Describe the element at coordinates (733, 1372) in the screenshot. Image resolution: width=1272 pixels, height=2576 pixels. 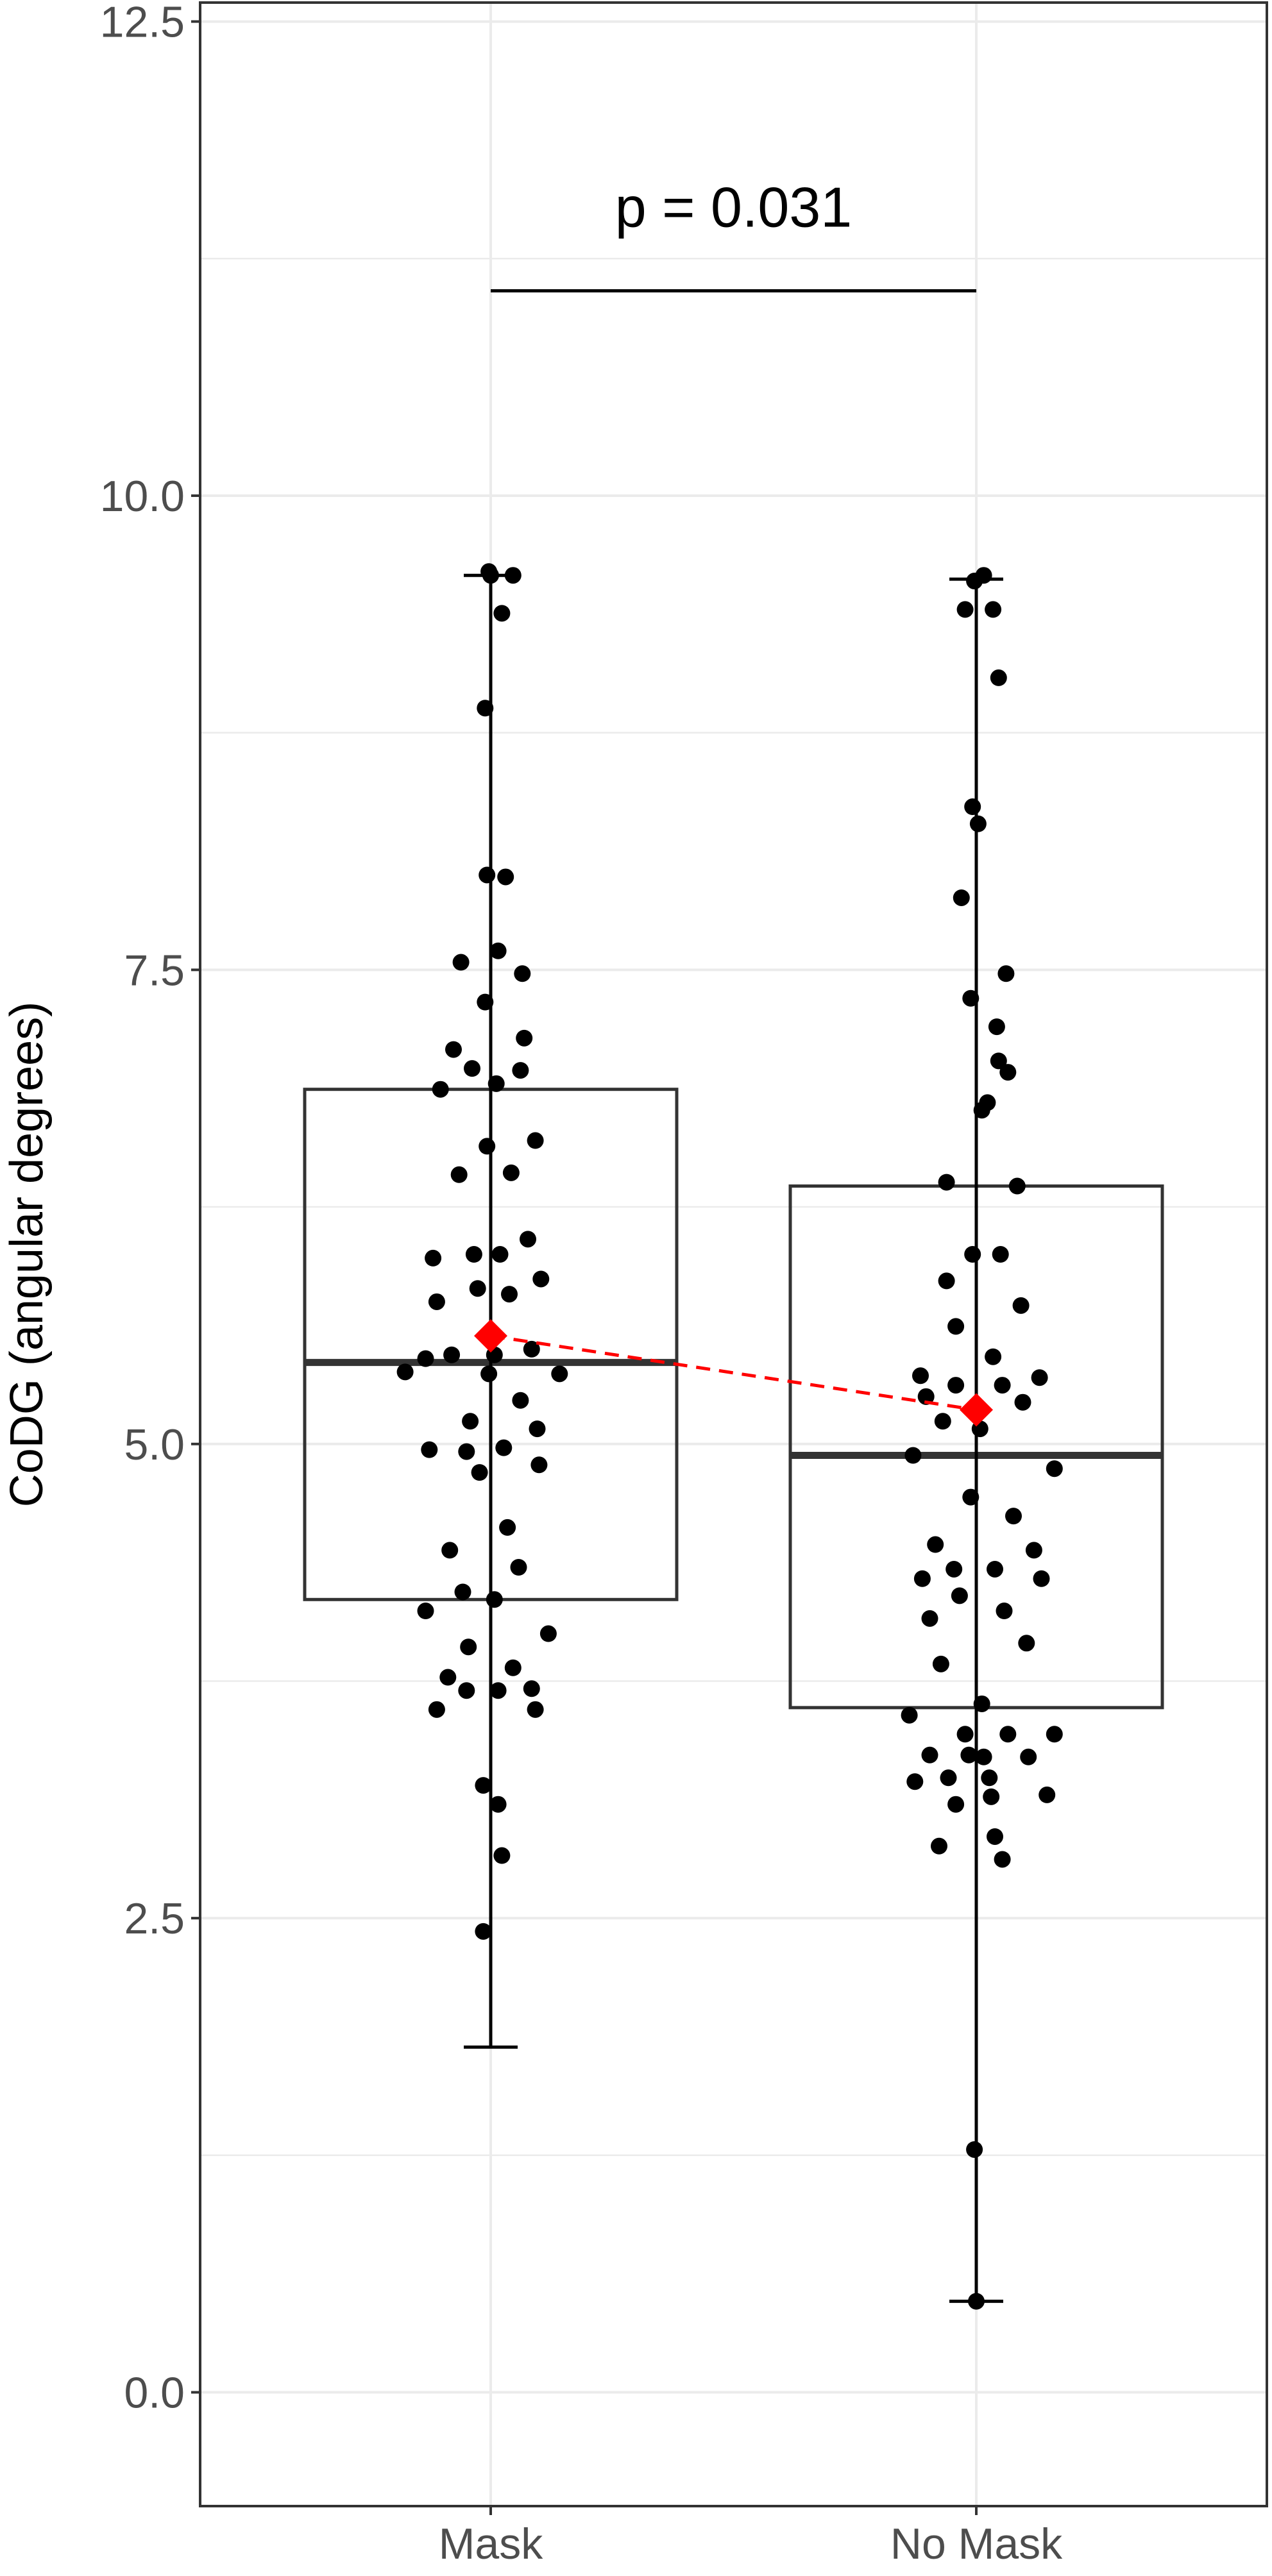
I see `mean-connector-line` at that location.